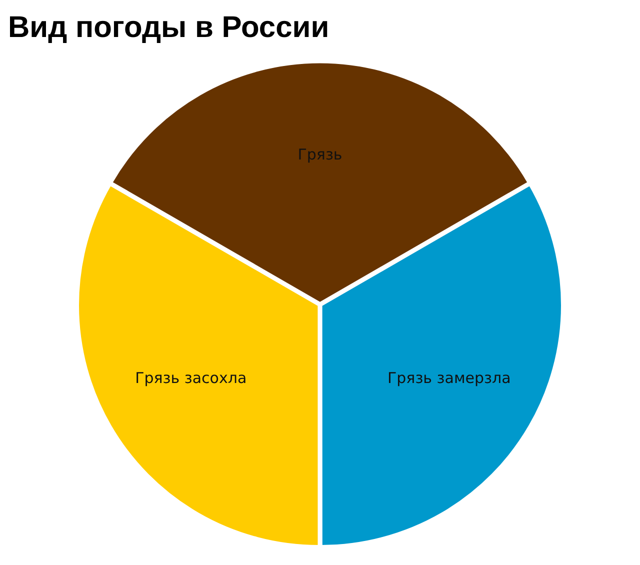 The image size is (640, 565). What do you see at coordinates (320, 154) in the screenshot?
I see `slice-label: Грязь` at bounding box center [320, 154].